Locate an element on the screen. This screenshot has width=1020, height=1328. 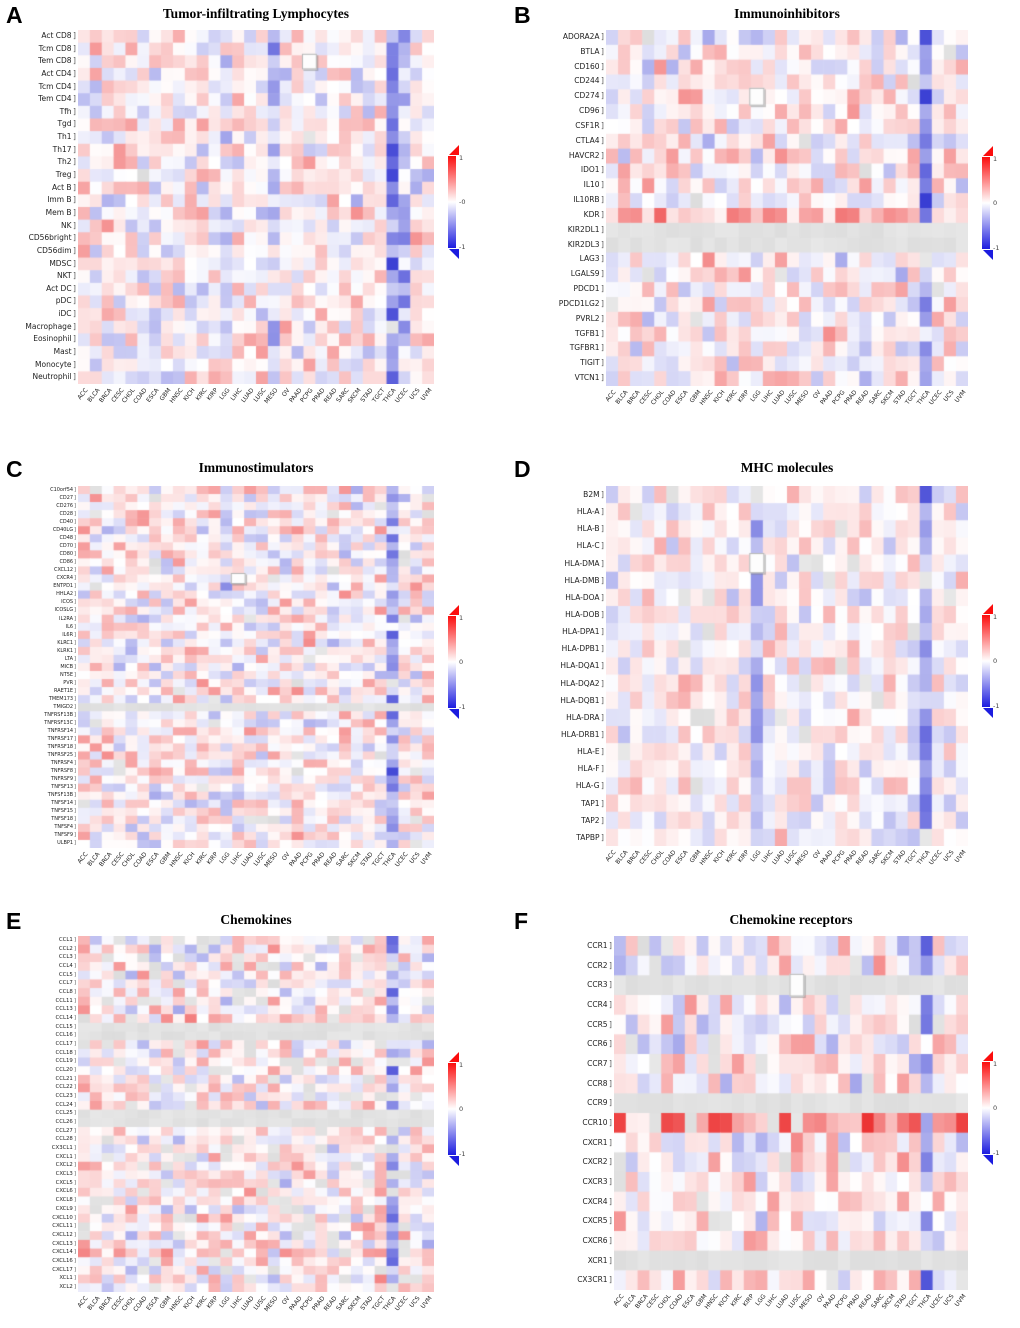
row-label: CCL22 is located at coordinates (40, 1087).